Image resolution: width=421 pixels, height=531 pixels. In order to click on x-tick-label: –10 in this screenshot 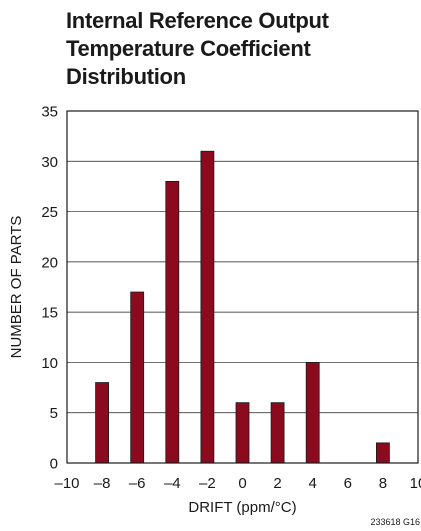, I will do `click(66, 483)`.